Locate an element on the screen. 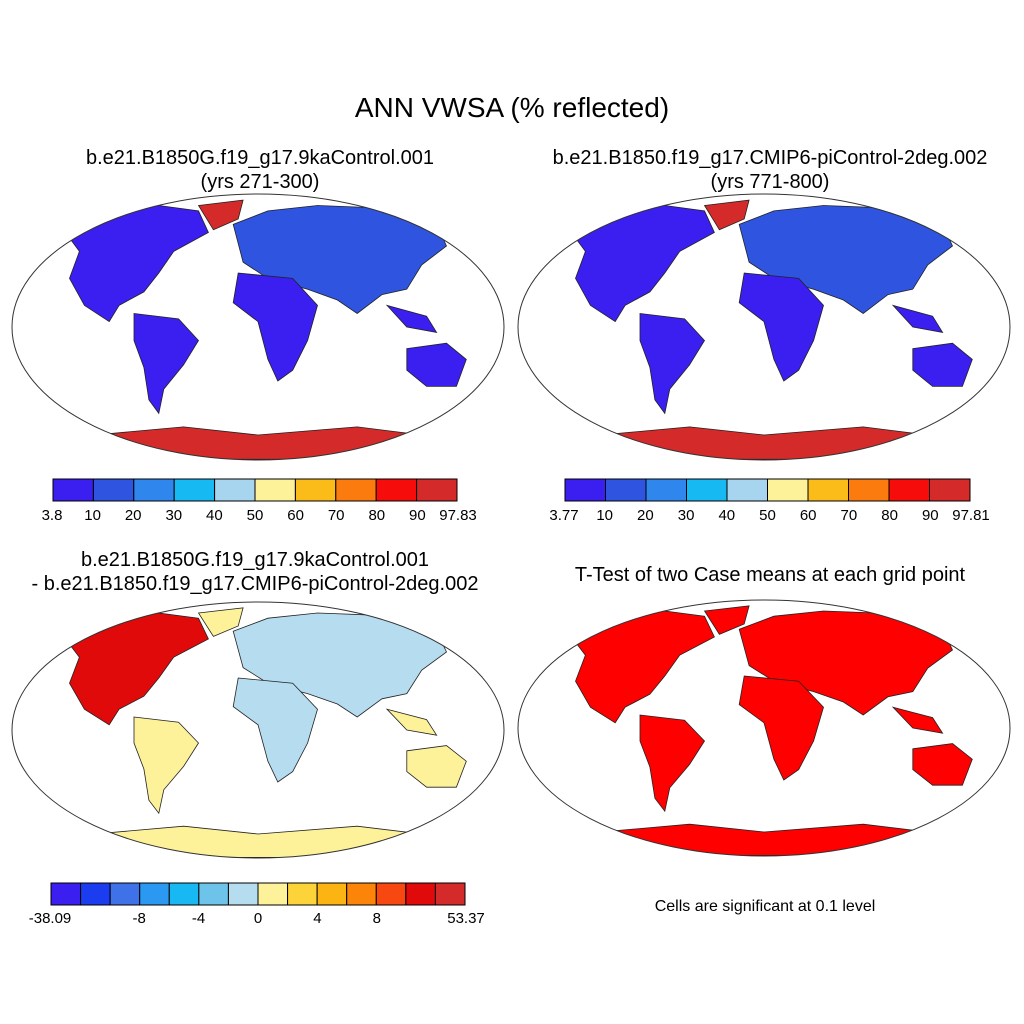 Image resolution: width=1024 pixels, height=1024 pixels. significance-note: Cells are significant at 0.1 level is located at coordinates (765, 906).